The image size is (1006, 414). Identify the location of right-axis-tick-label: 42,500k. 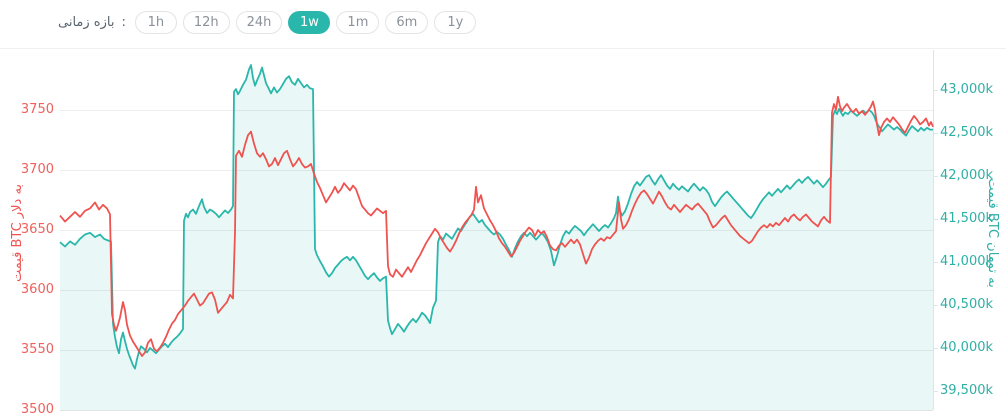
(967, 132).